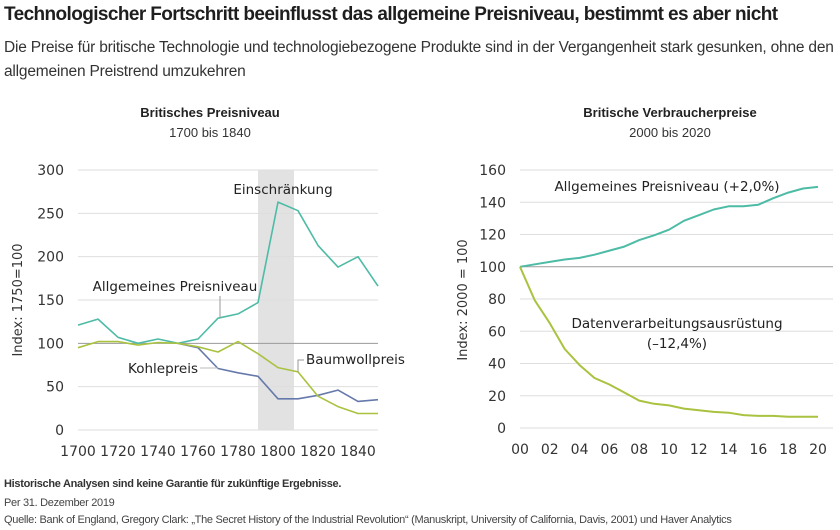 The height and width of the screenshot is (530, 840). I want to click on x-tick-label: 1780, so click(238, 452).